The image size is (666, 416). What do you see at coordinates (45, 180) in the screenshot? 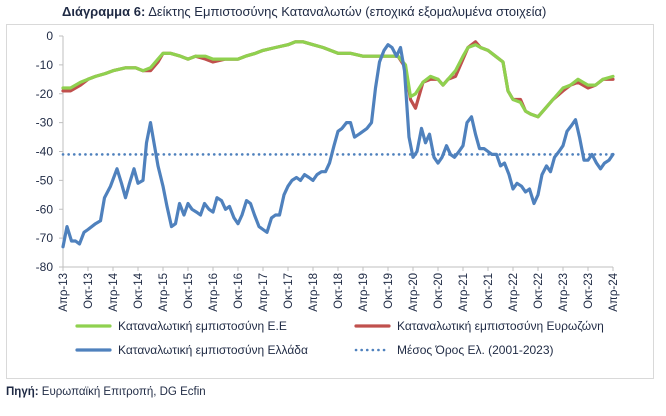
I see `y-tick-label: -50` at bounding box center [45, 180].